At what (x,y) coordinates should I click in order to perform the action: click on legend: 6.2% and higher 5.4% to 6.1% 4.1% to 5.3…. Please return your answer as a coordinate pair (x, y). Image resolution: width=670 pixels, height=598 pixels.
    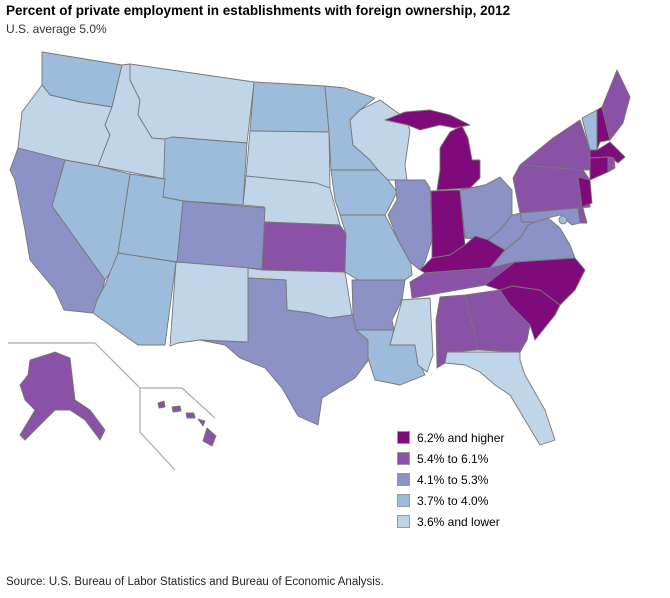
    Looking at the image, I should click on (450, 479).